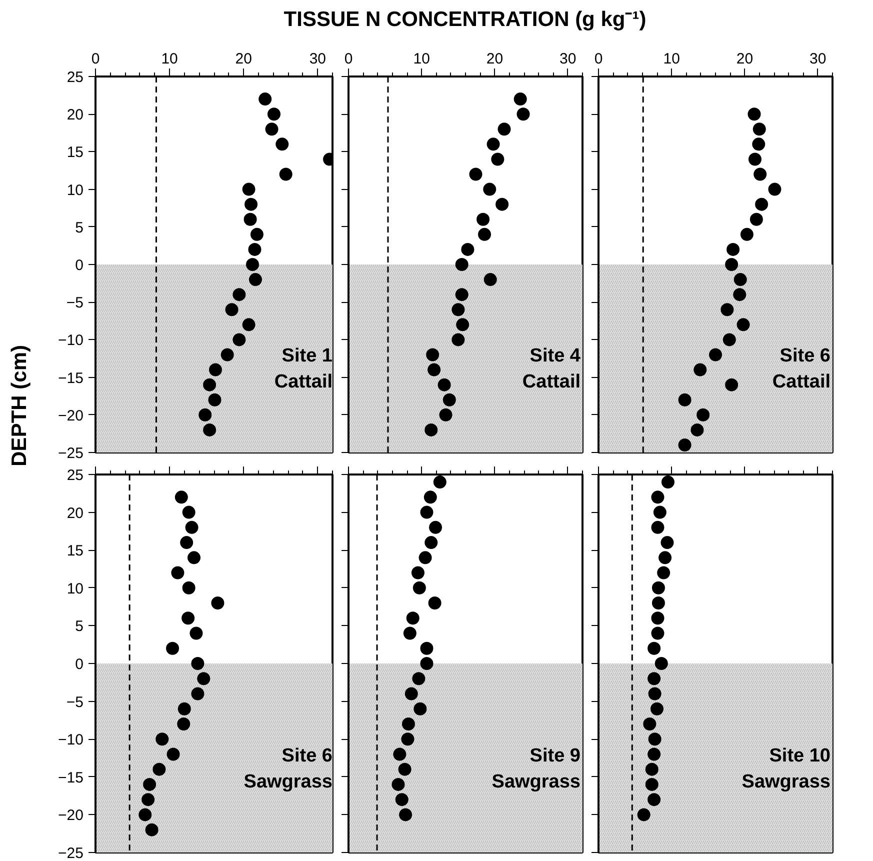 This screenshot has height=861, width=873. What do you see at coordinates (555, 356) in the screenshot?
I see `annotation: Site 4` at bounding box center [555, 356].